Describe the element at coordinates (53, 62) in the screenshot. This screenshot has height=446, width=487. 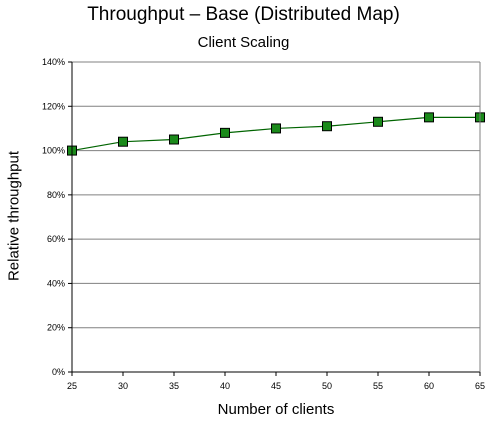
I see `y-tick-label: 140%` at that location.